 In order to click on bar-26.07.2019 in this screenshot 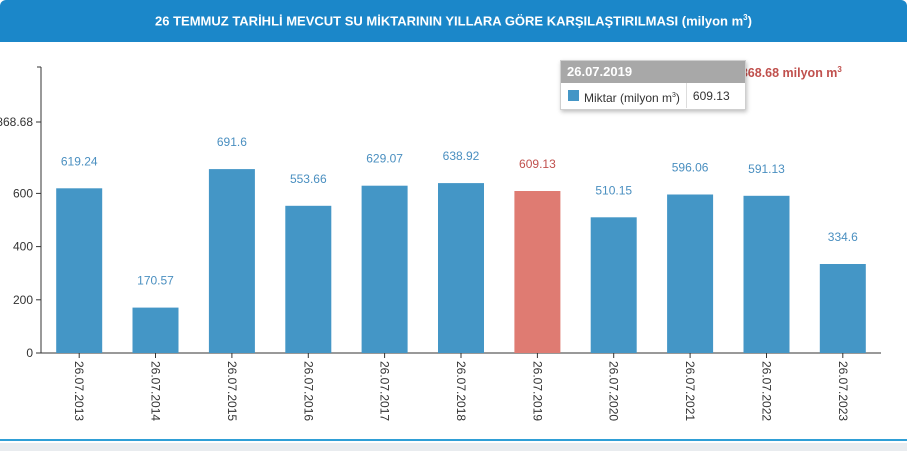, I will do `click(537, 272)`.